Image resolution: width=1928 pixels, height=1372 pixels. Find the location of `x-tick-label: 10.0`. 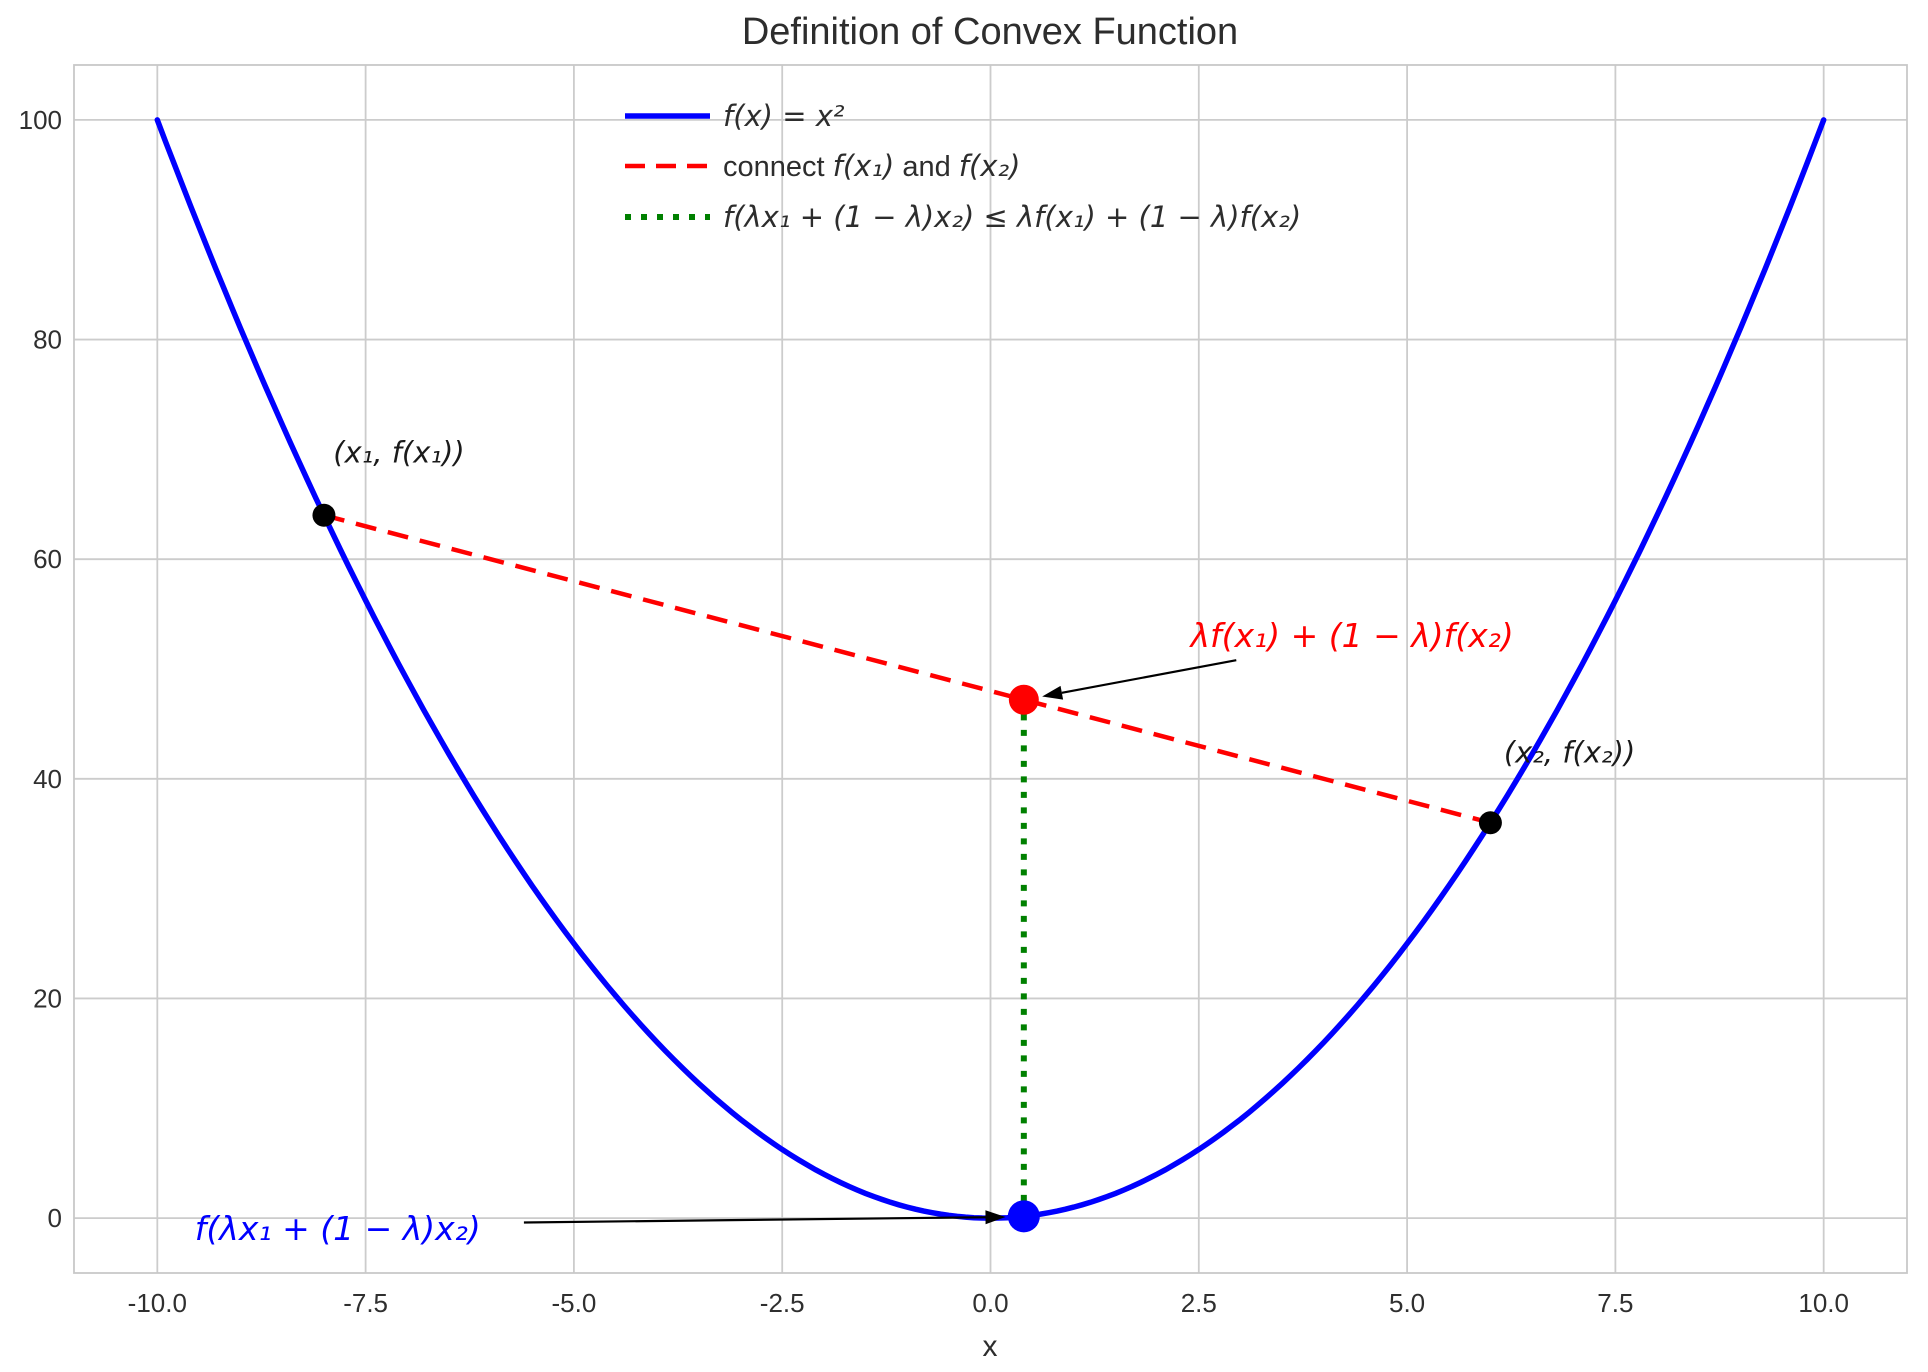

x-tick-label: 10.0 is located at coordinates (1823, 1303).